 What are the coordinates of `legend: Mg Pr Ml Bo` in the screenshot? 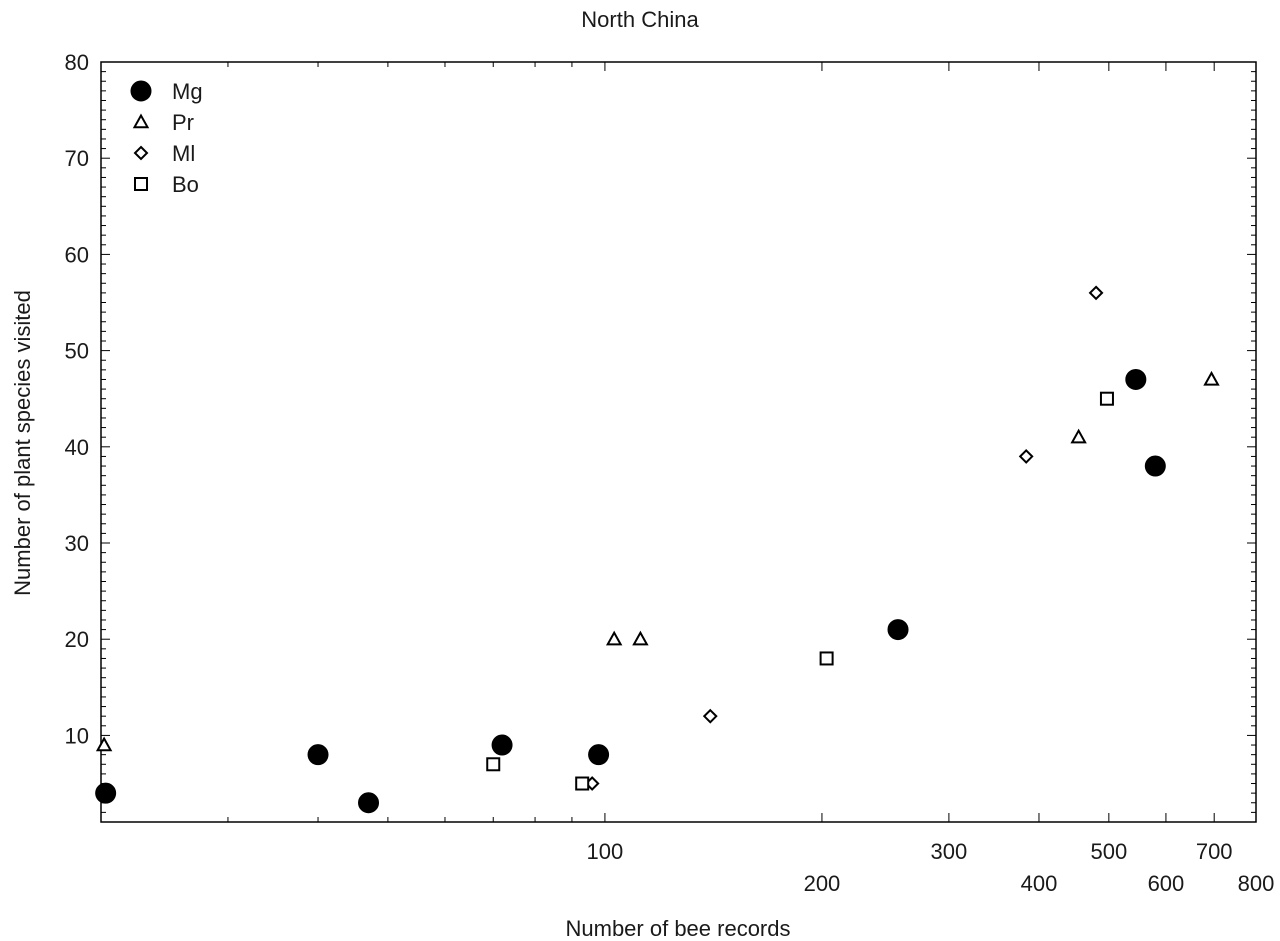 It's located at (166, 138).